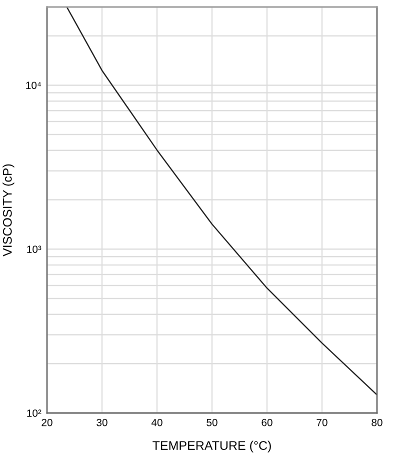 Image resolution: width=399 pixels, height=464 pixels. Describe the element at coordinates (102, 422) in the screenshot. I see `x-tick-label: 30` at that location.